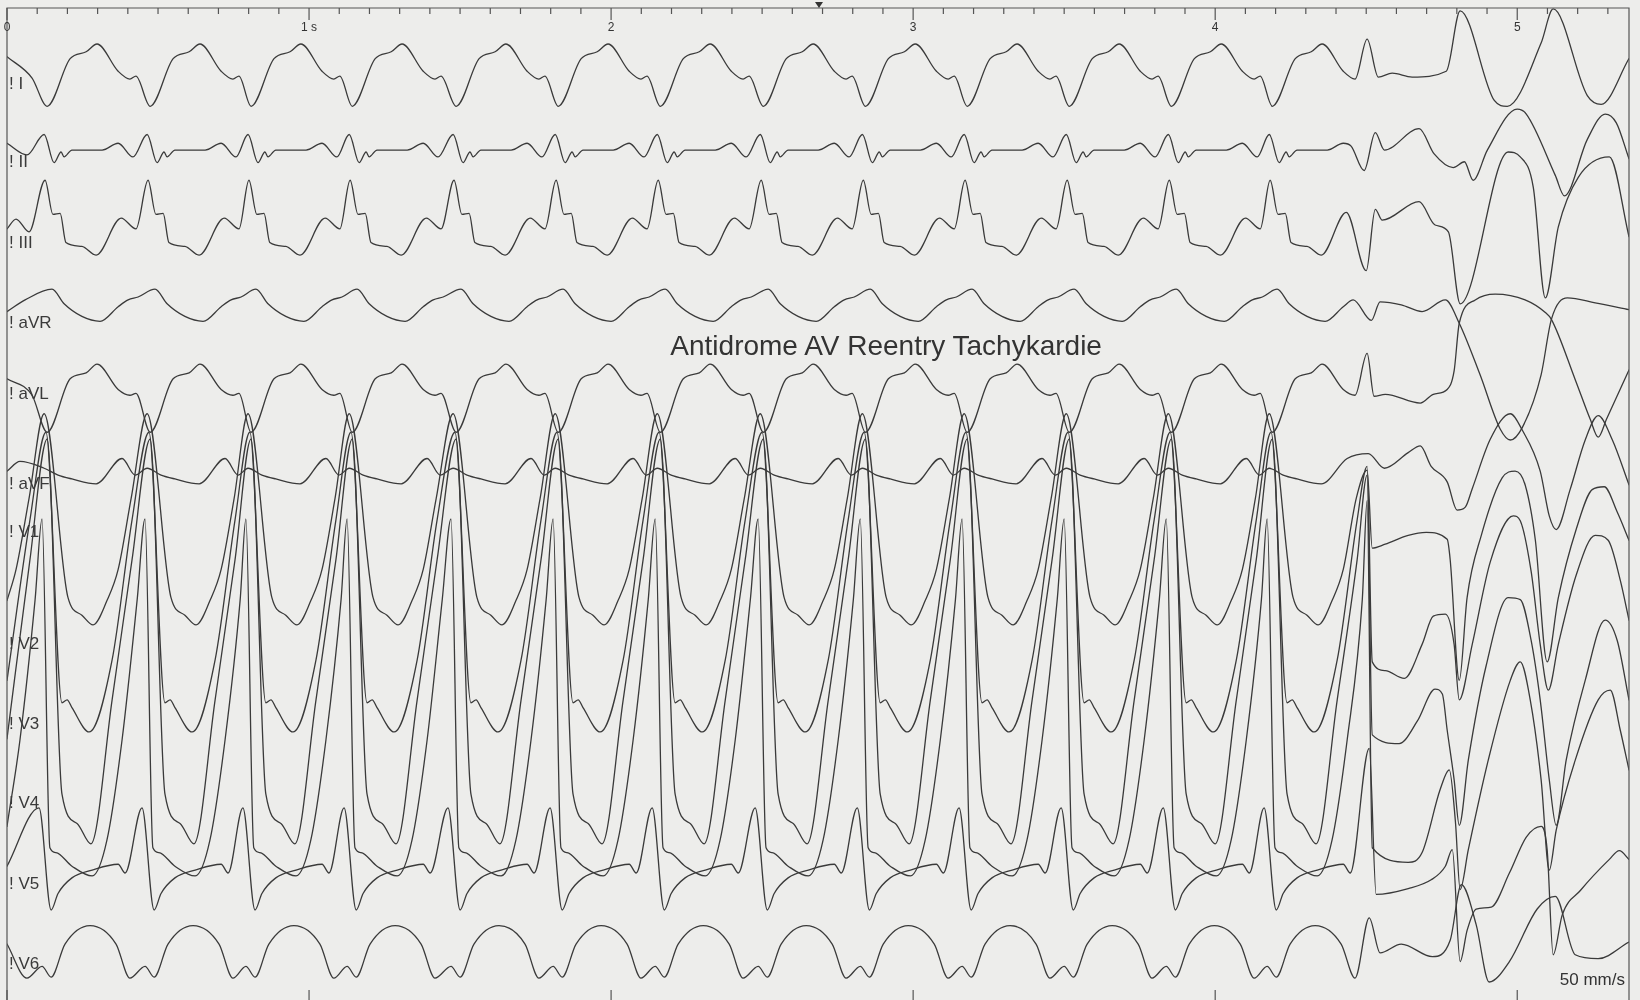 Image resolution: width=1640 pixels, height=1000 pixels. What do you see at coordinates (18, 161) in the screenshot?
I see `series-label: ! II` at bounding box center [18, 161].